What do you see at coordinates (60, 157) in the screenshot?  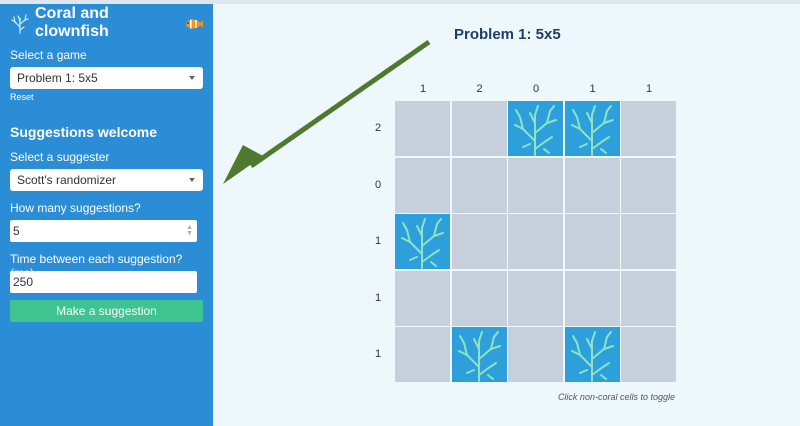 I see `select-suggester-label: Select a suggester` at bounding box center [60, 157].